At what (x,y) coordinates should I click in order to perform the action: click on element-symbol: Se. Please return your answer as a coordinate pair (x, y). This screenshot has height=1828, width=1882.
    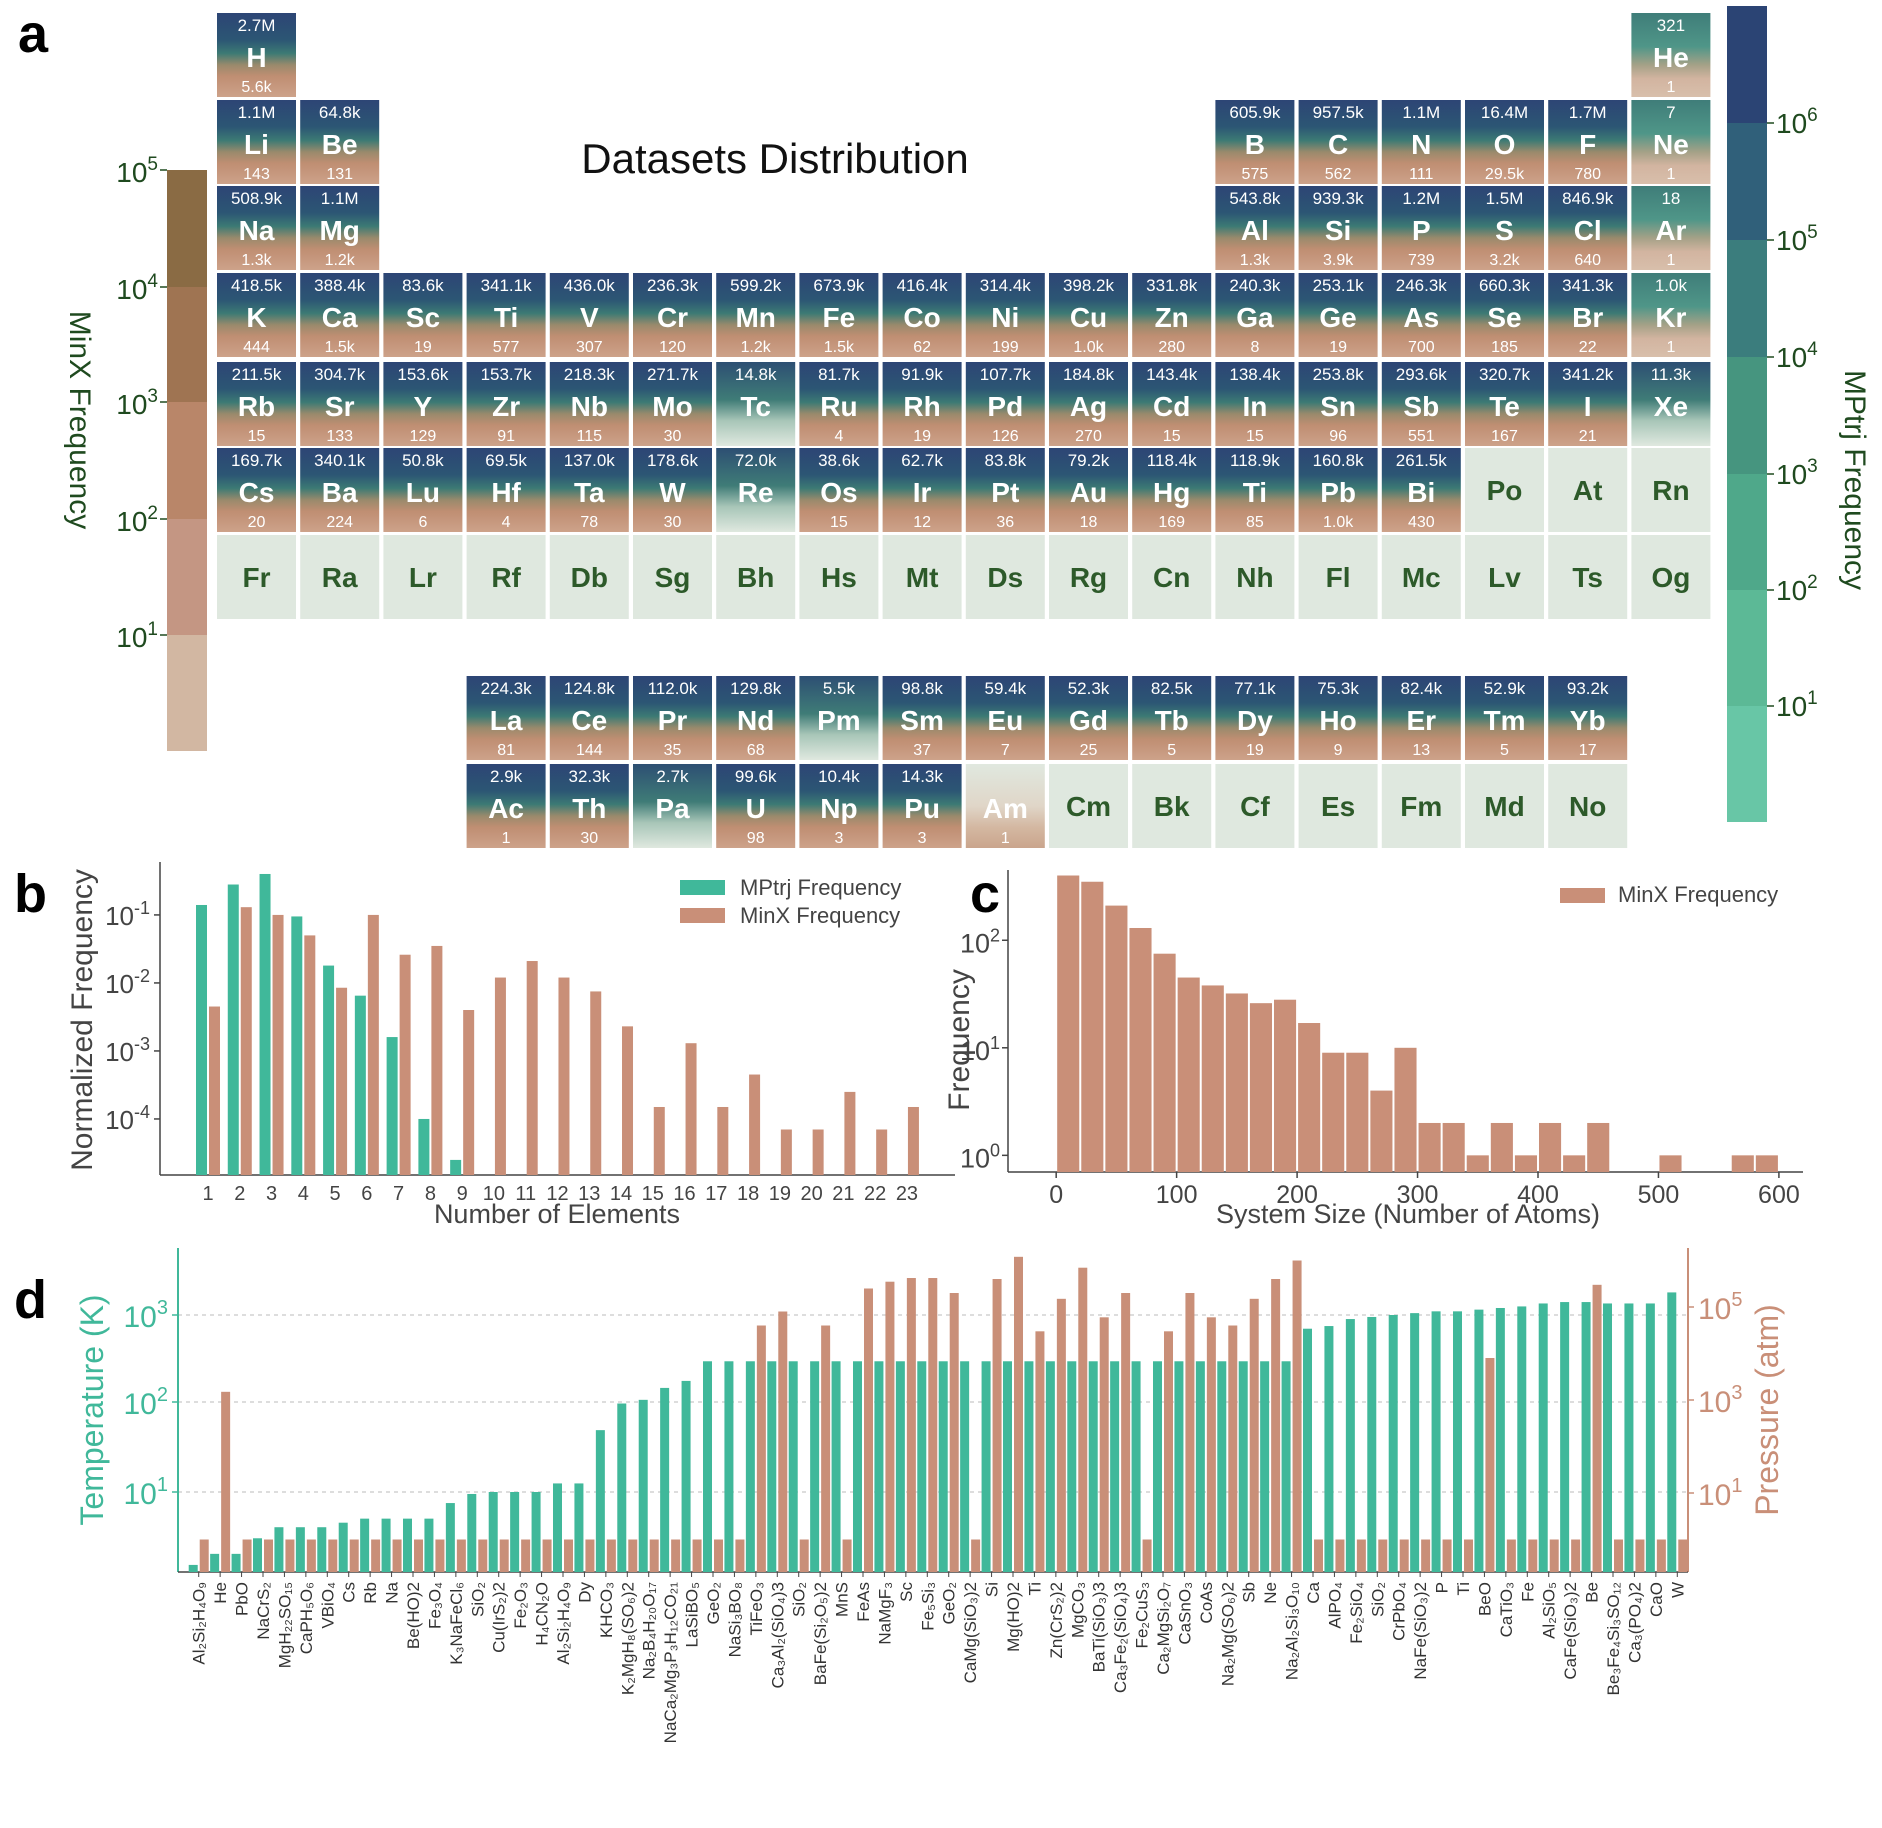
    Looking at the image, I should click on (1504, 317).